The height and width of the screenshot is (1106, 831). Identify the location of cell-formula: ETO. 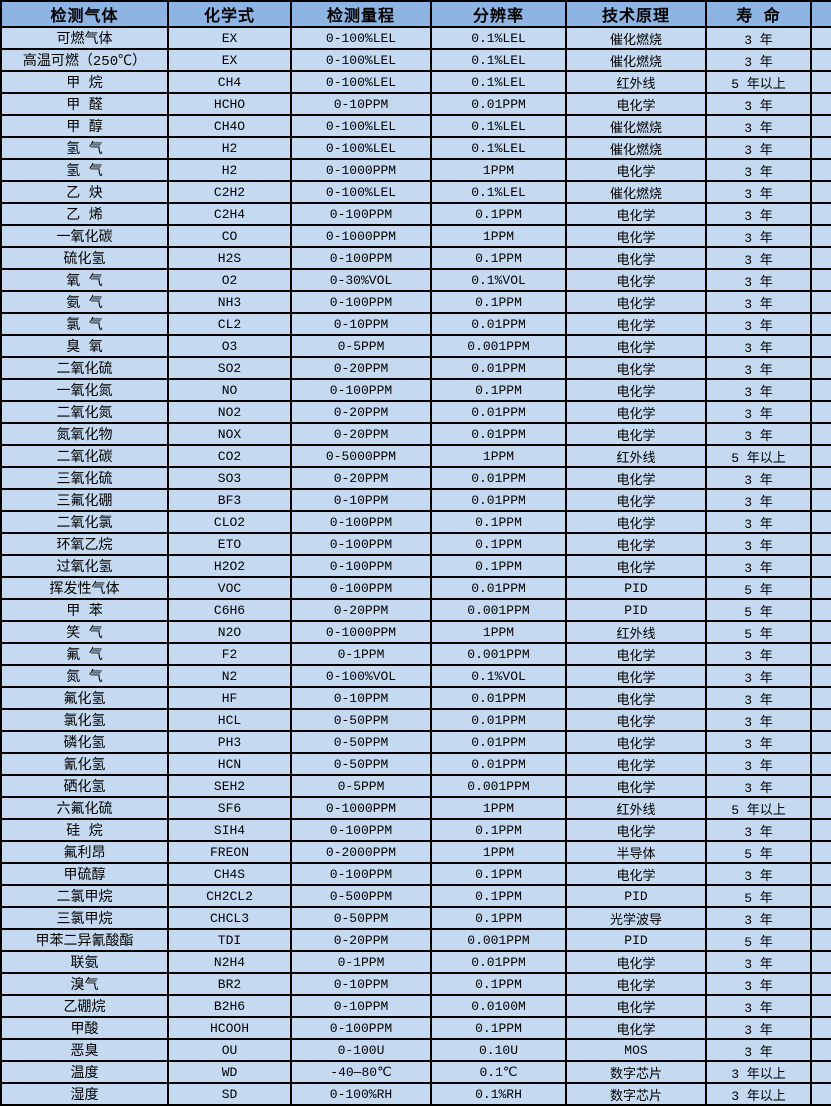
(229, 544).